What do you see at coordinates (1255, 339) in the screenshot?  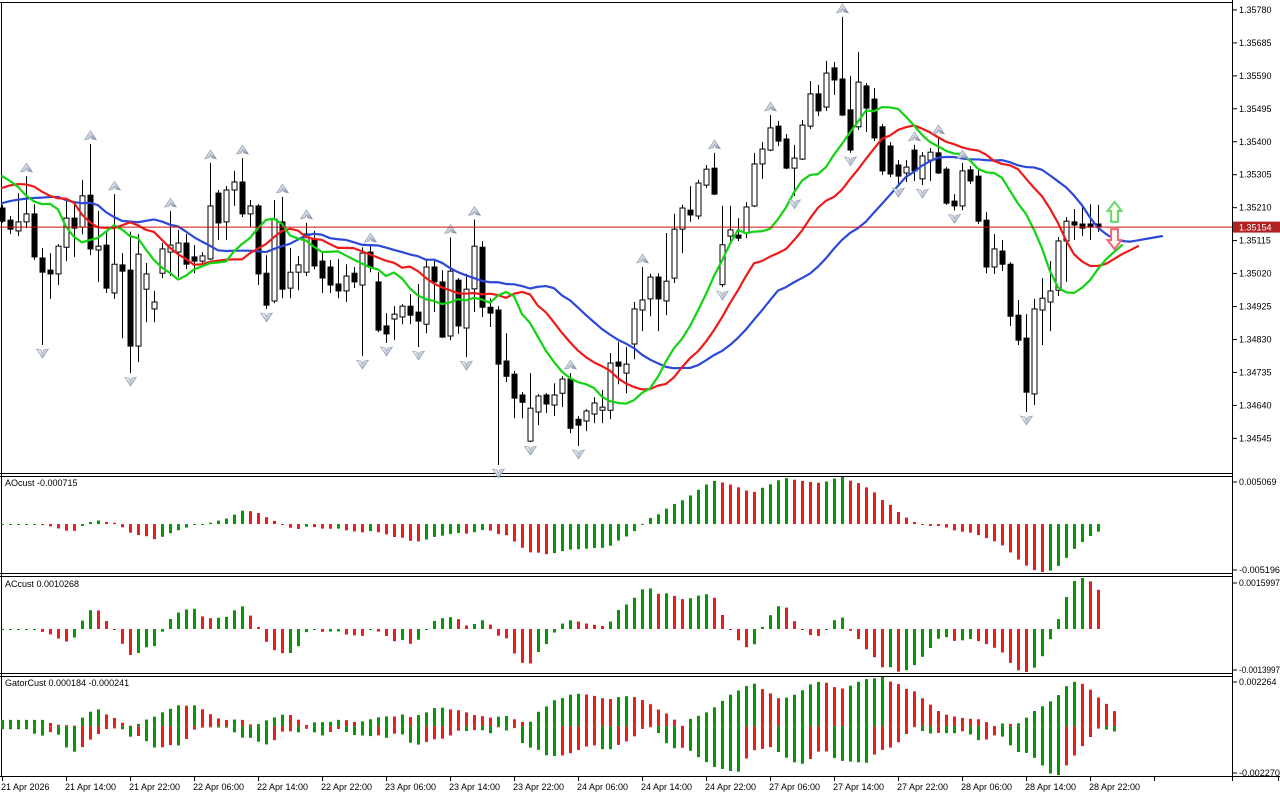 I see `axis-label: 1.34830` at bounding box center [1255, 339].